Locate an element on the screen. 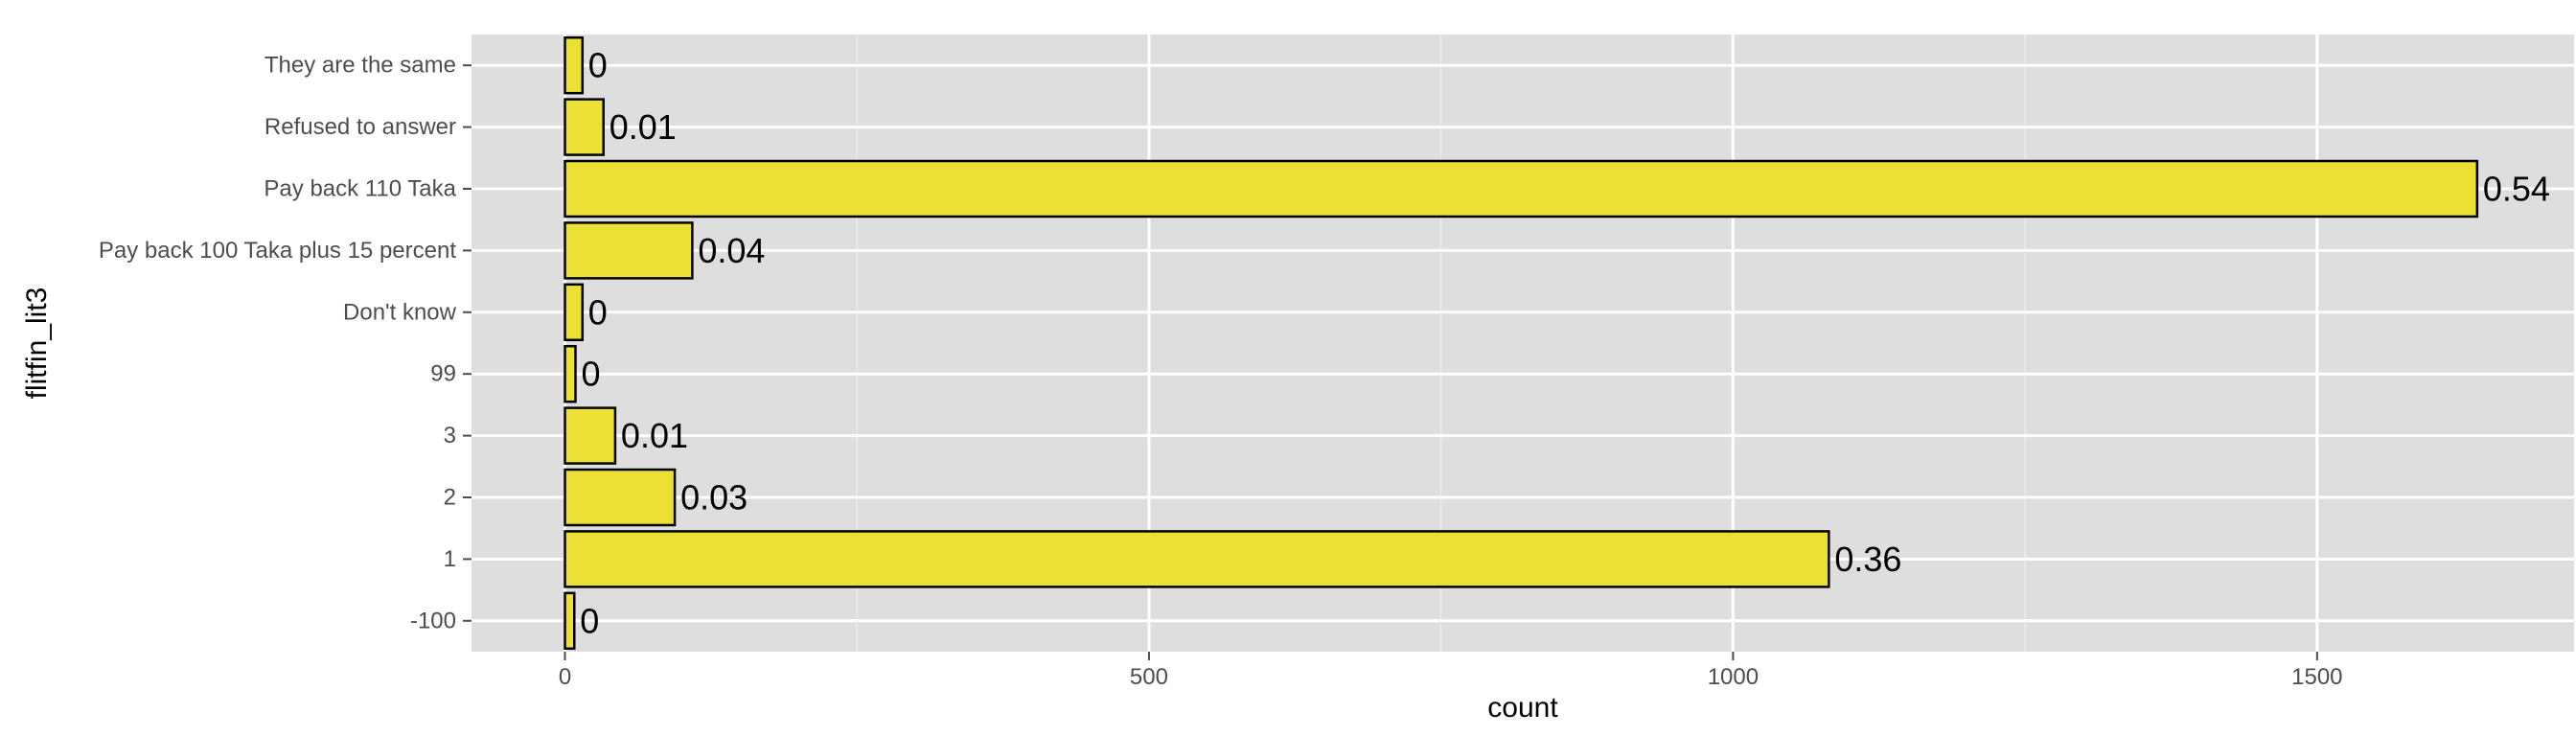 The width and height of the screenshot is (2576, 736). y-tick-label: Don't know is located at coordinates (400, 312).